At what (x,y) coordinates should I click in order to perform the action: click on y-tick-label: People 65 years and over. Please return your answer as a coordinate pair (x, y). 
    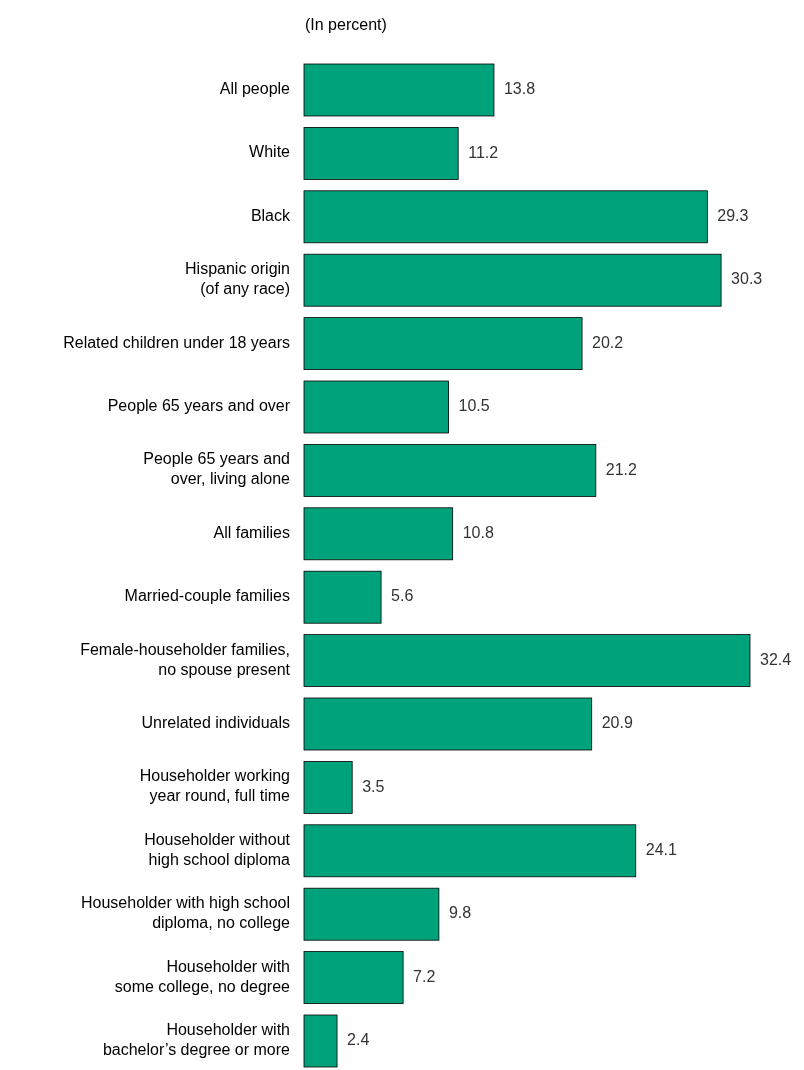
    Looking at the image, I should click on (199, 406).